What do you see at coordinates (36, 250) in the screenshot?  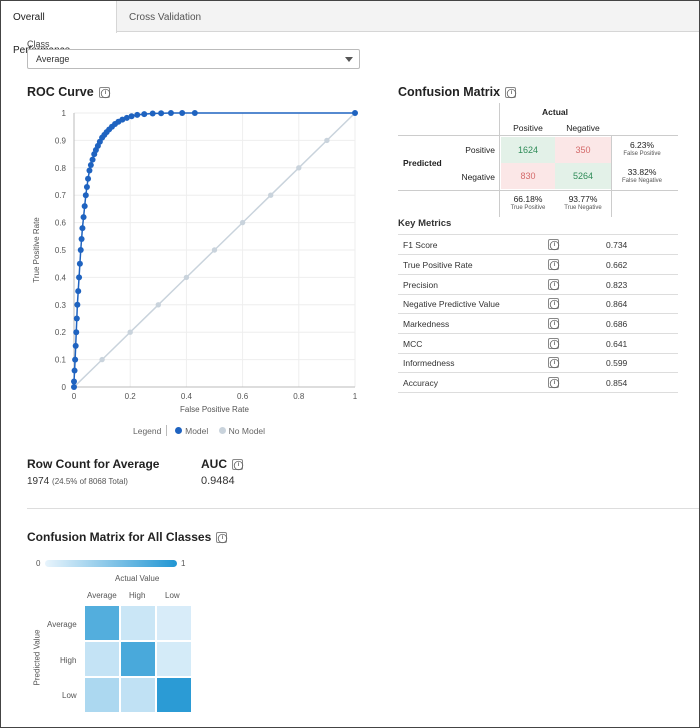 I see `y-axis-label: True Positive Rate` at bounding box center [36, 250].